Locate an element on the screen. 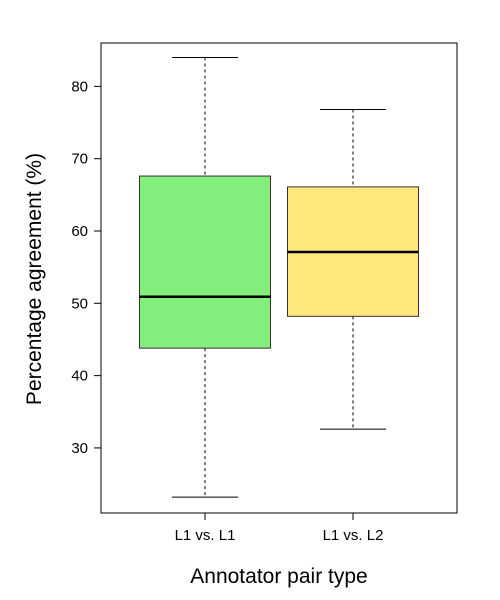 The image size is (500, 600). iqr-box is located at coordinates (205, 262).